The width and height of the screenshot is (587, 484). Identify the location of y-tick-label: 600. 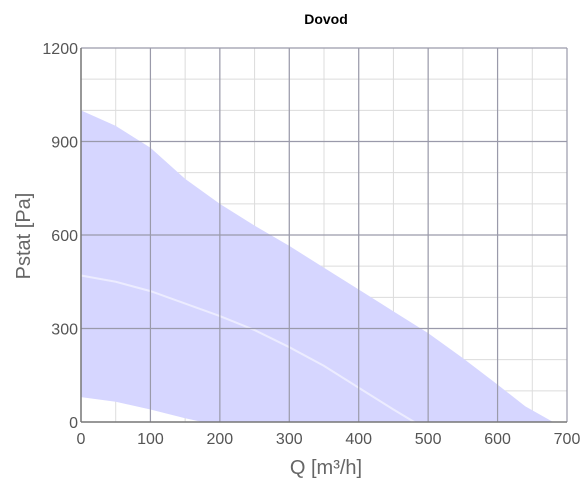
(64, 236).